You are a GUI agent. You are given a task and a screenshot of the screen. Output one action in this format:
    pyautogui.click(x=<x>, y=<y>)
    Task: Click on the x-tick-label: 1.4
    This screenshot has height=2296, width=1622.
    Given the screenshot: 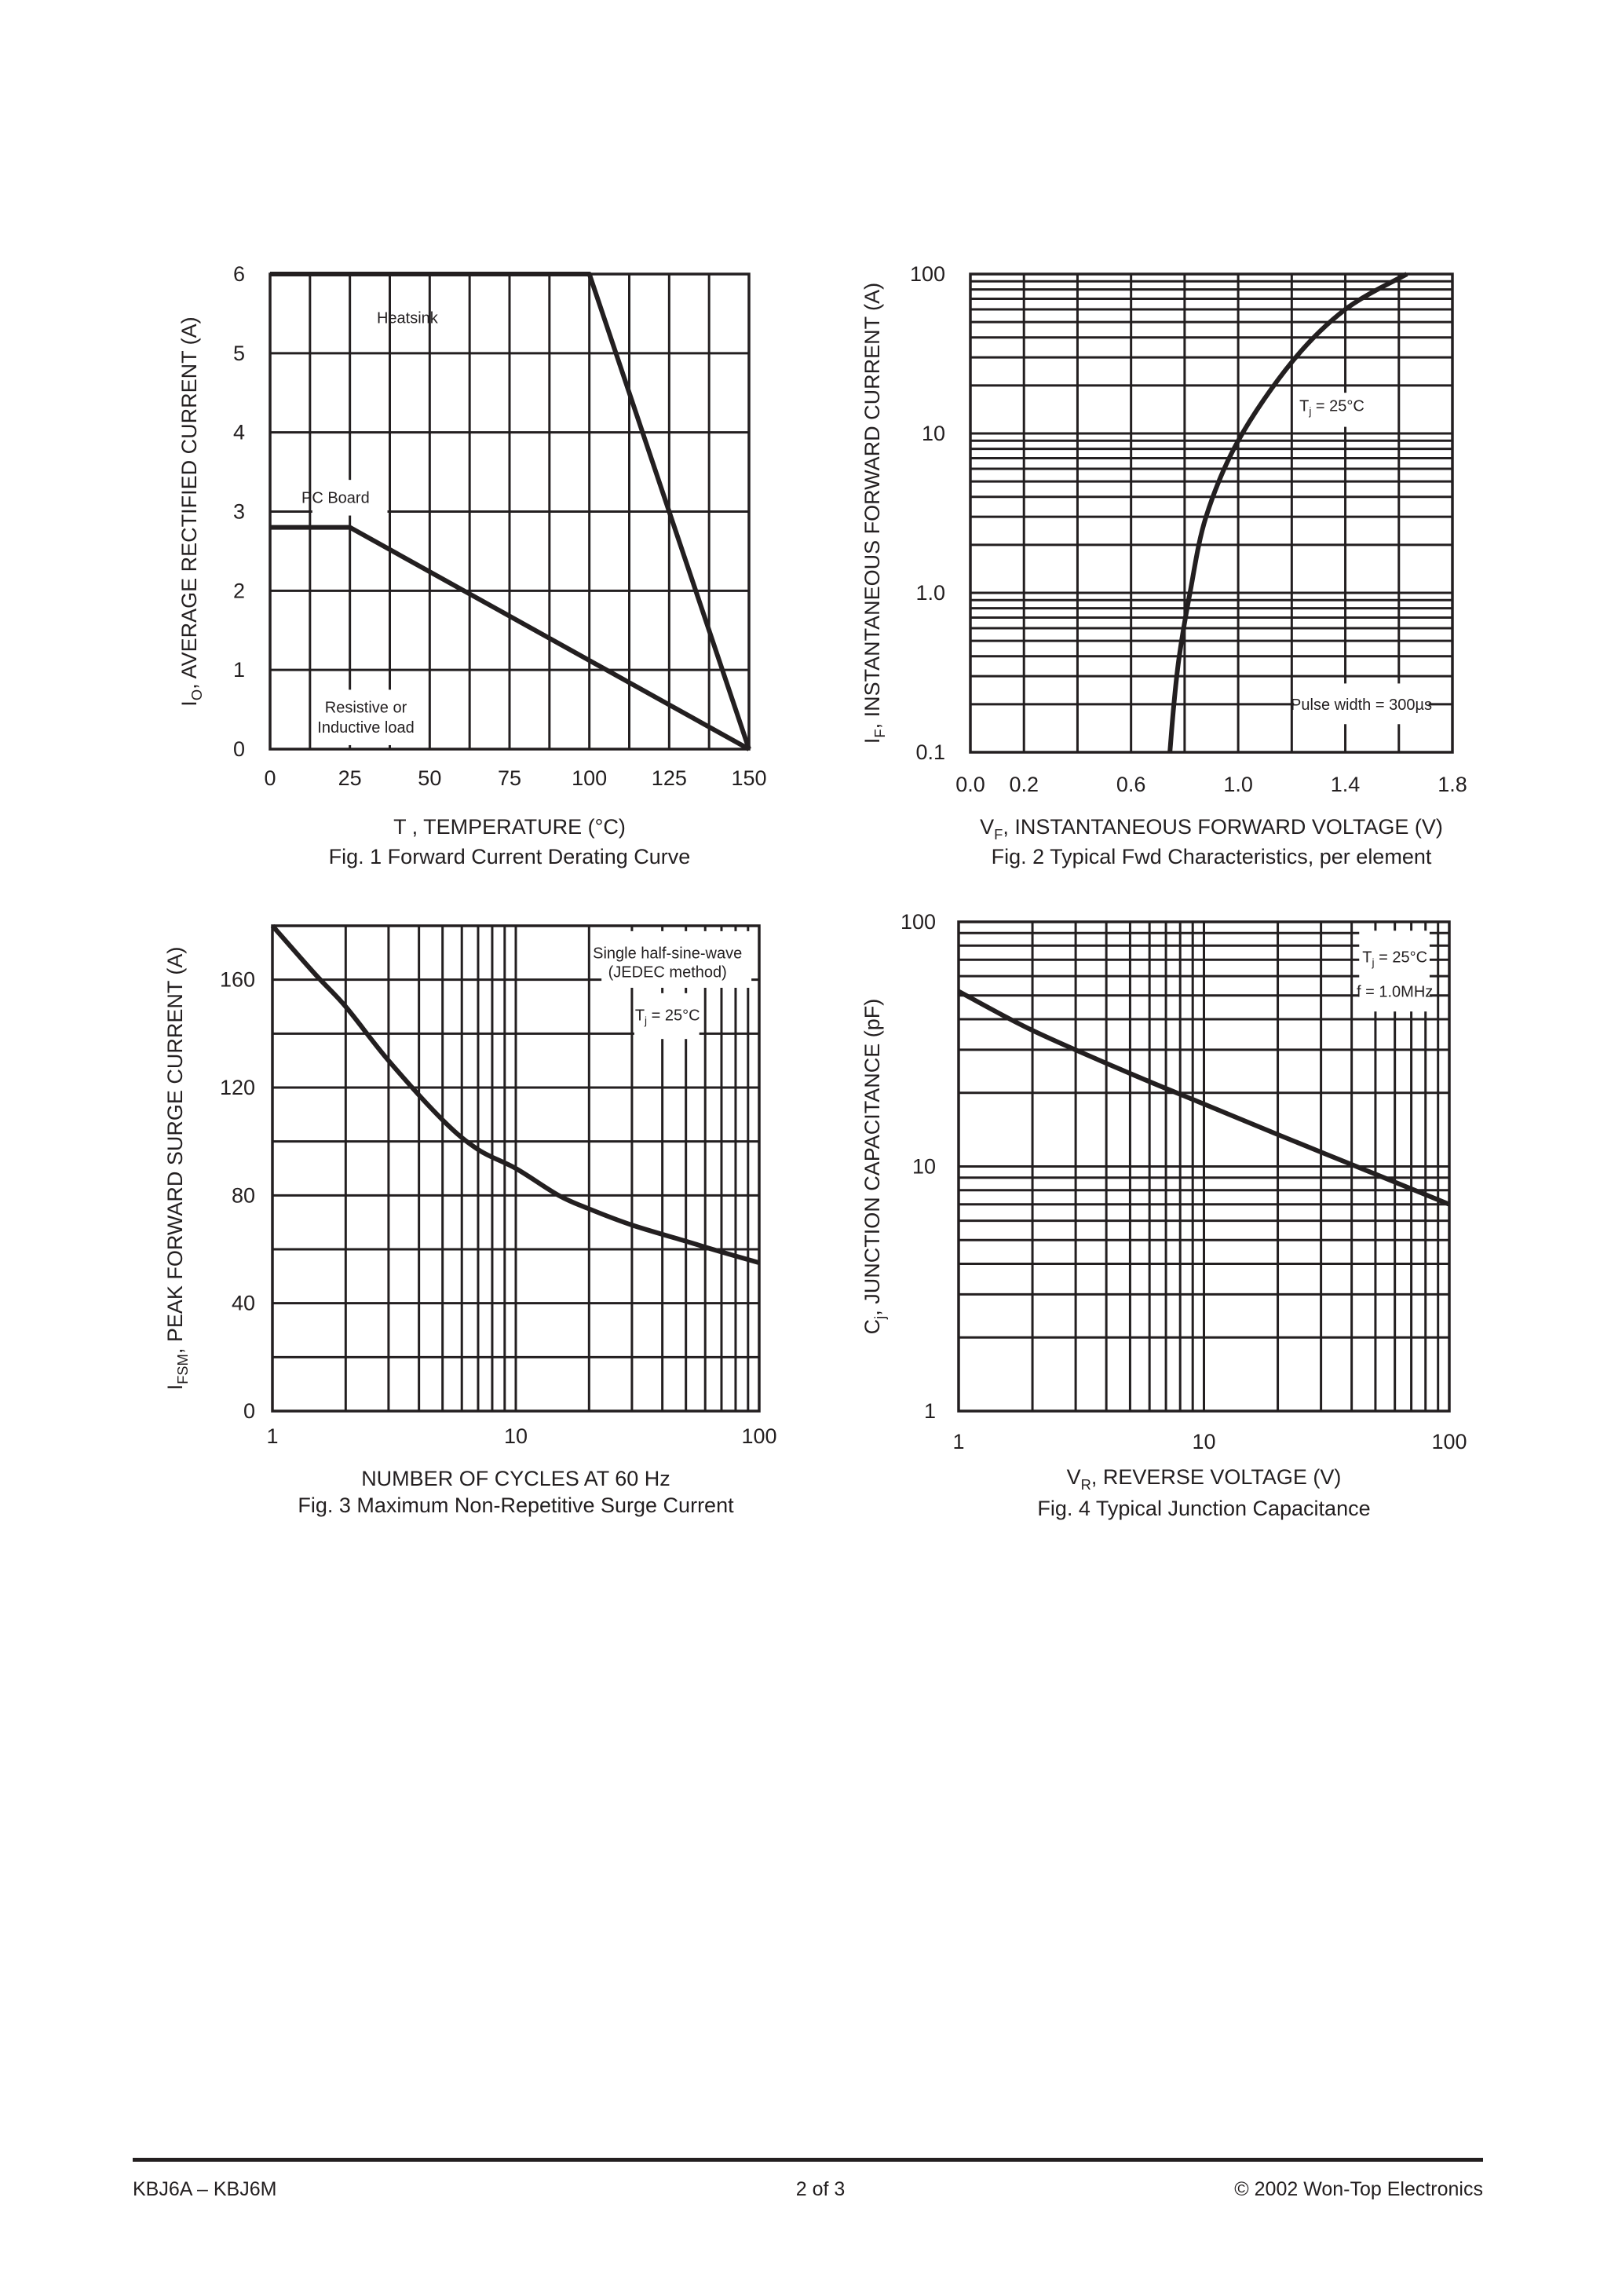 What is the action you would take?
    pyautogui.click(x=1346, y=784)
    